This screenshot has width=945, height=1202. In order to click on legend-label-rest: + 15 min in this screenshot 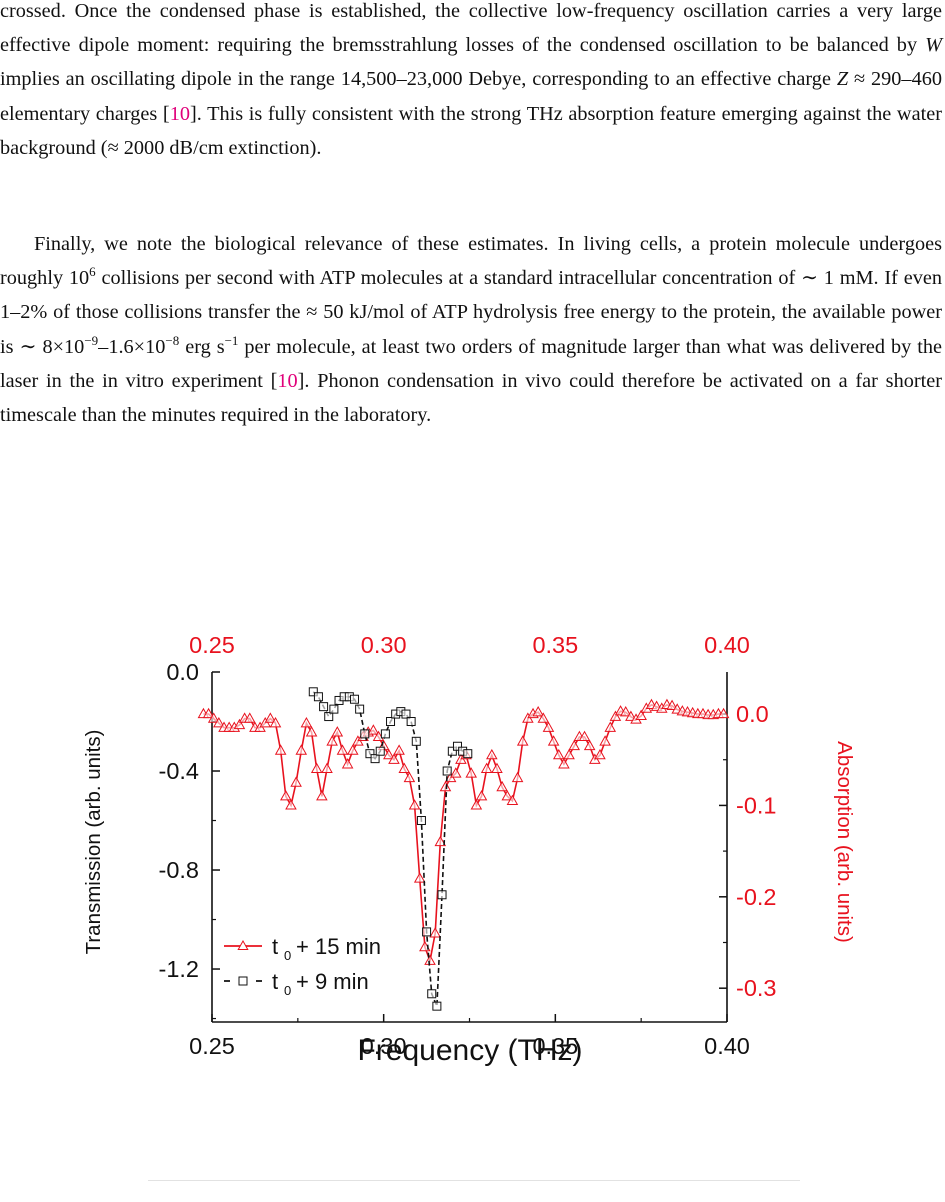, I will do `click(338, 946)`.